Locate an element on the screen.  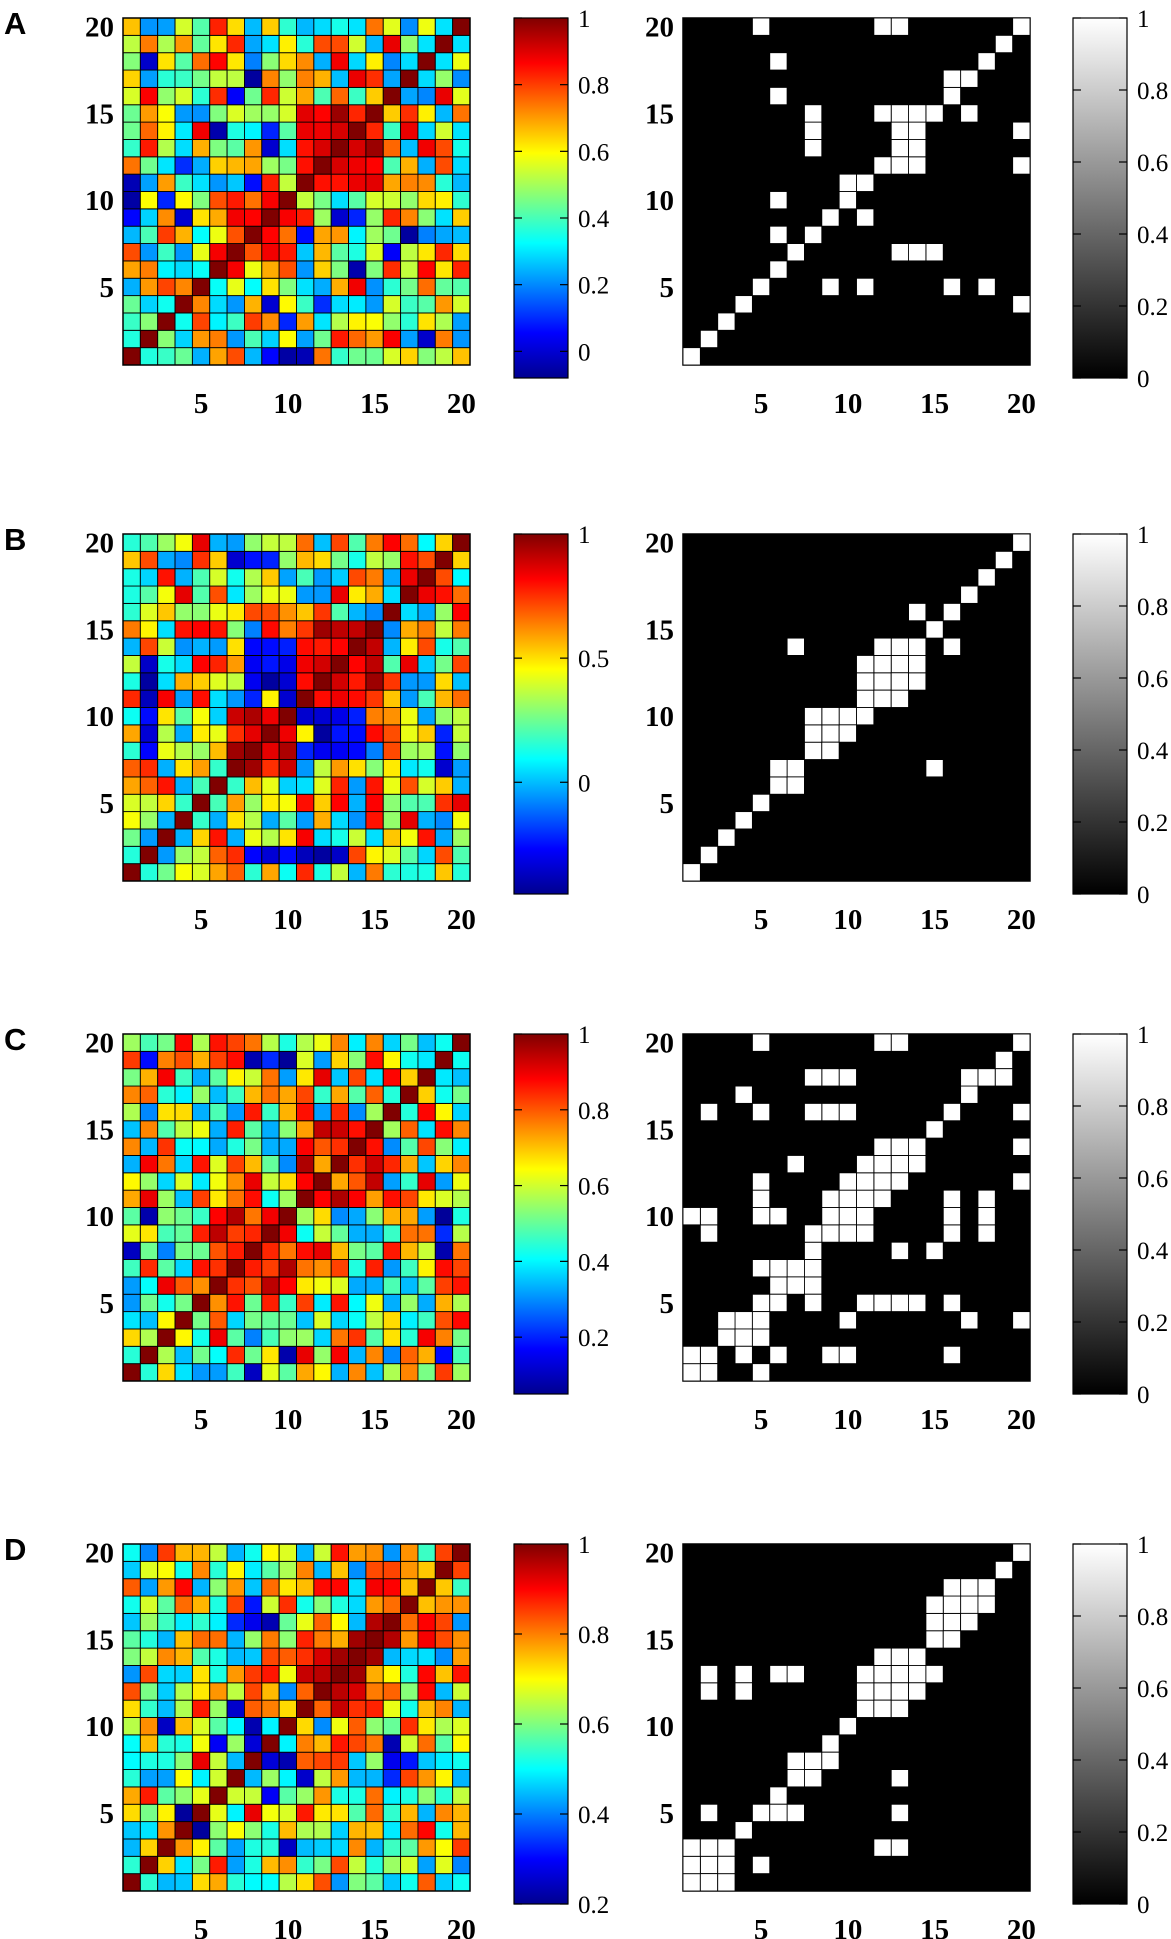
y-tick-label: 5 is located at coordinates (107, 804).